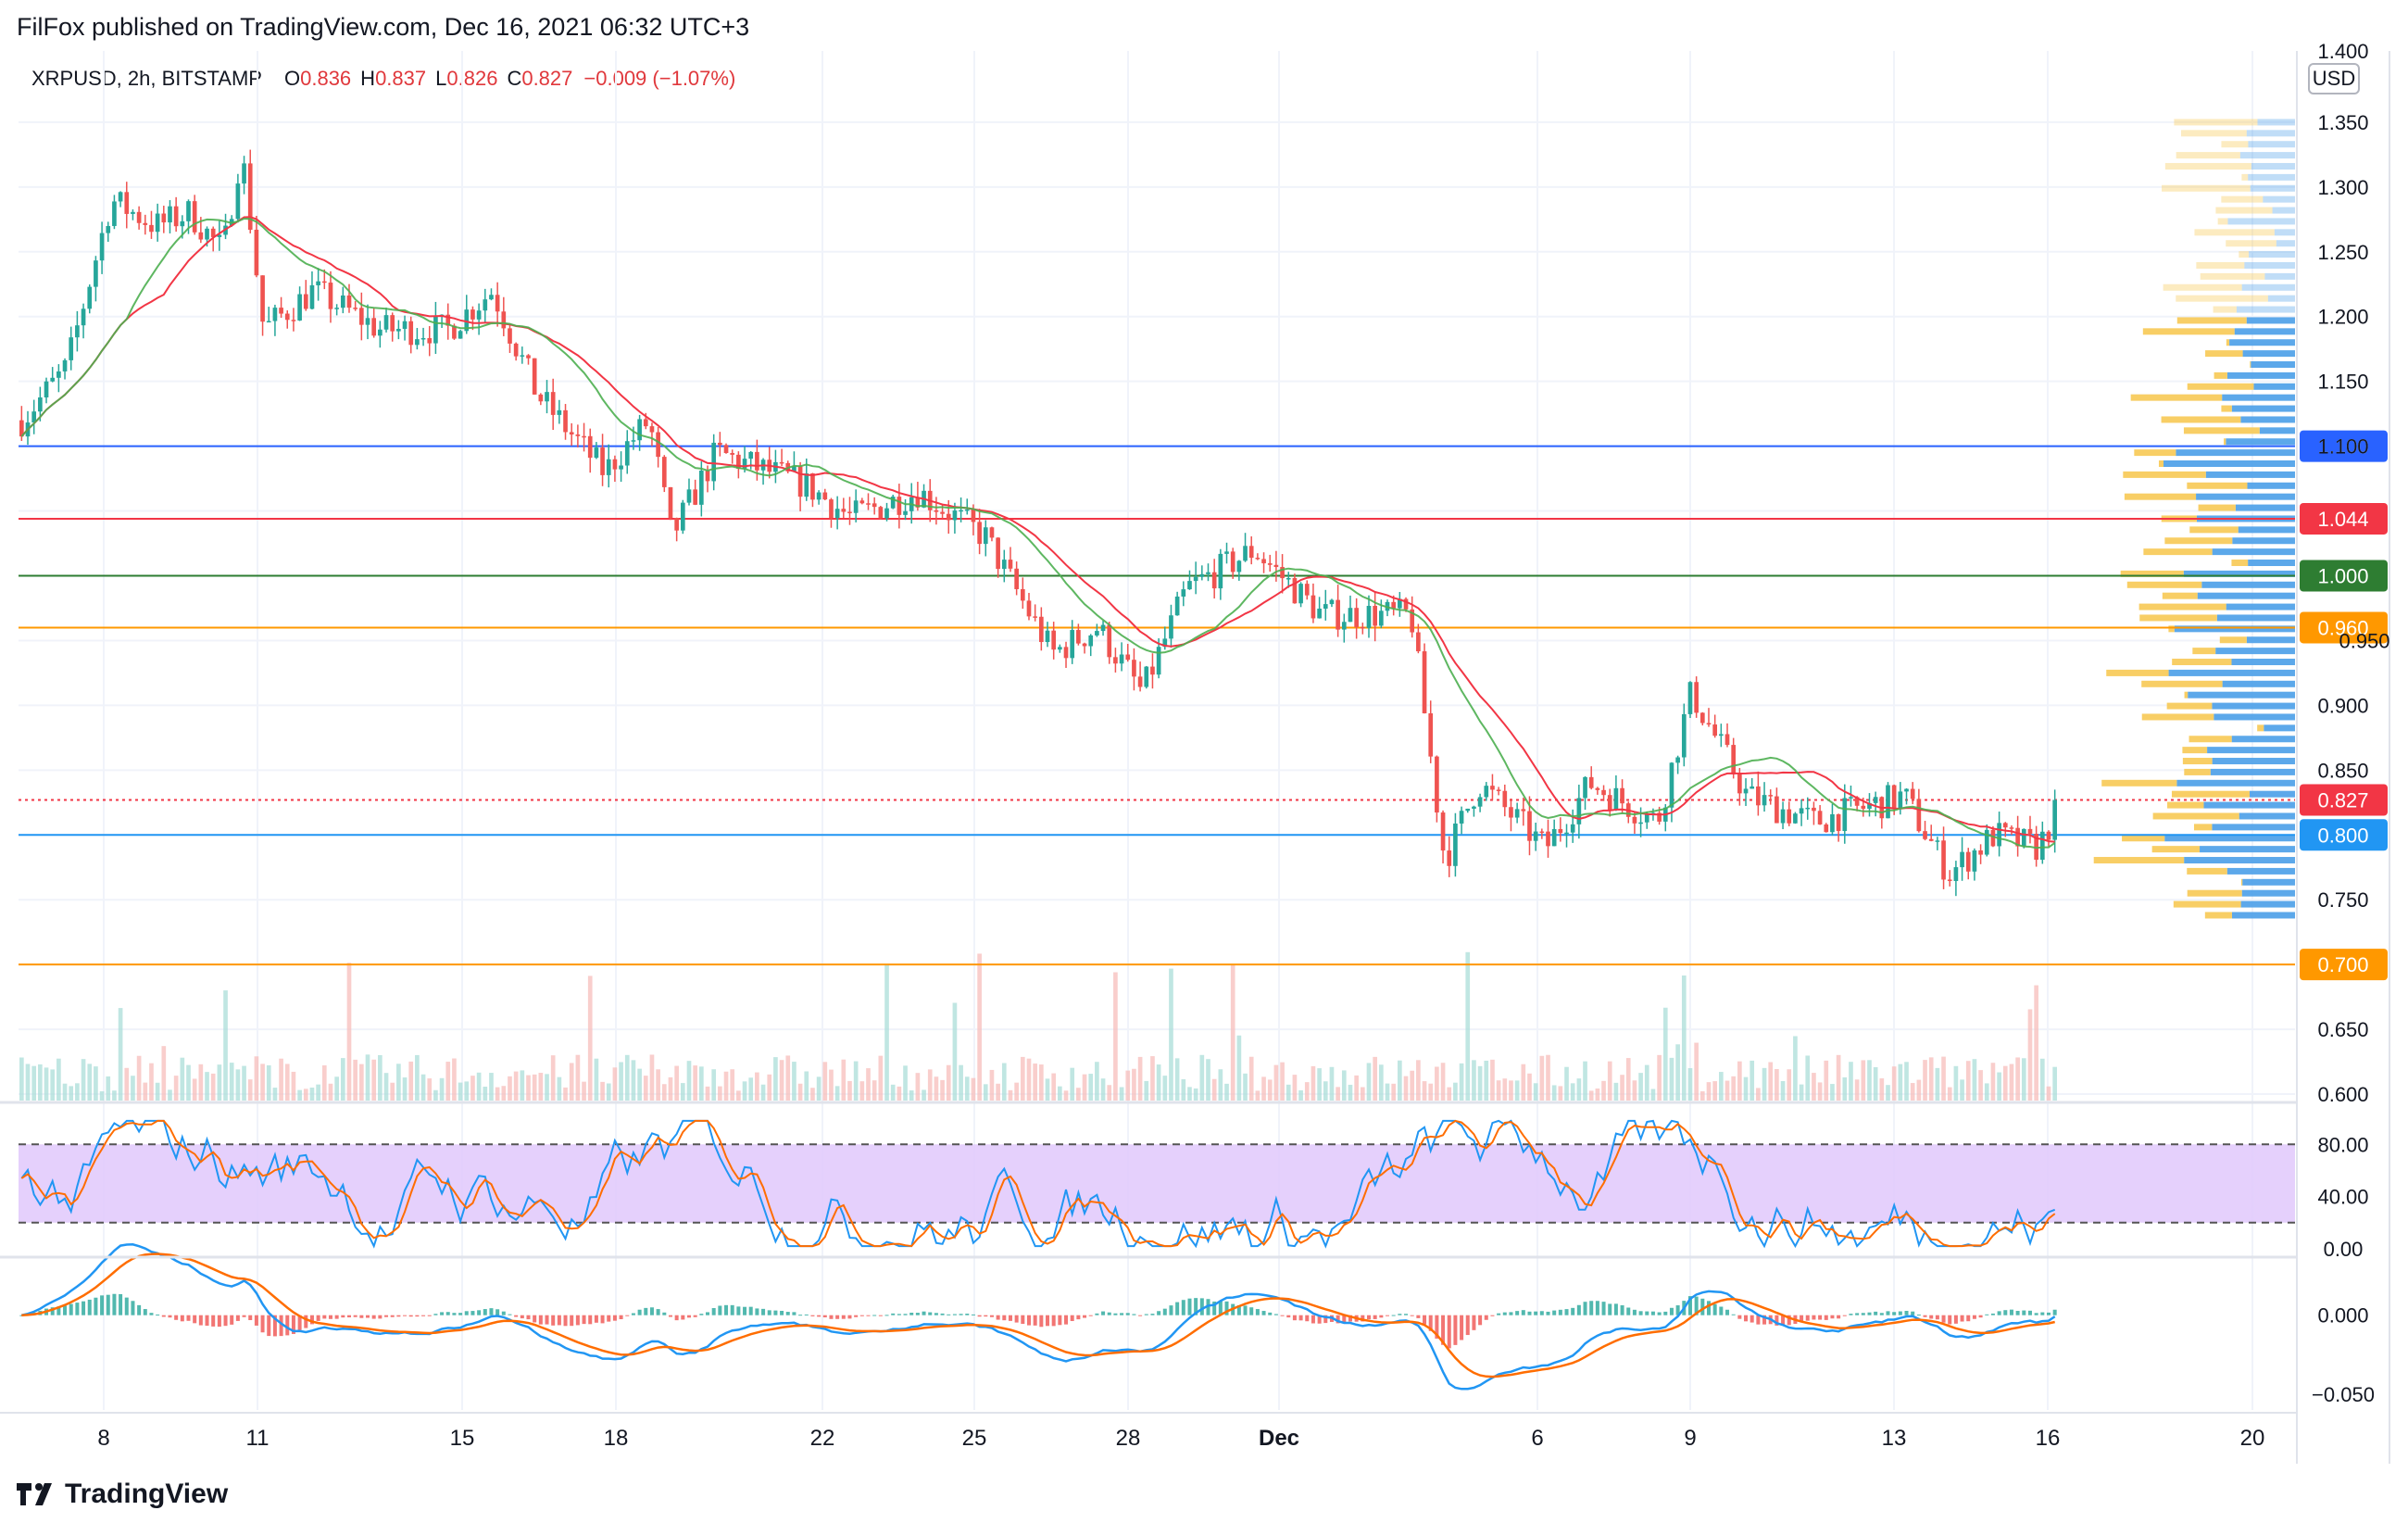 The image size is (2408, 1523). Describe the element at coordinates (1157, 1183) in the screenshot. I see `stochastic-band-fill` at that location.